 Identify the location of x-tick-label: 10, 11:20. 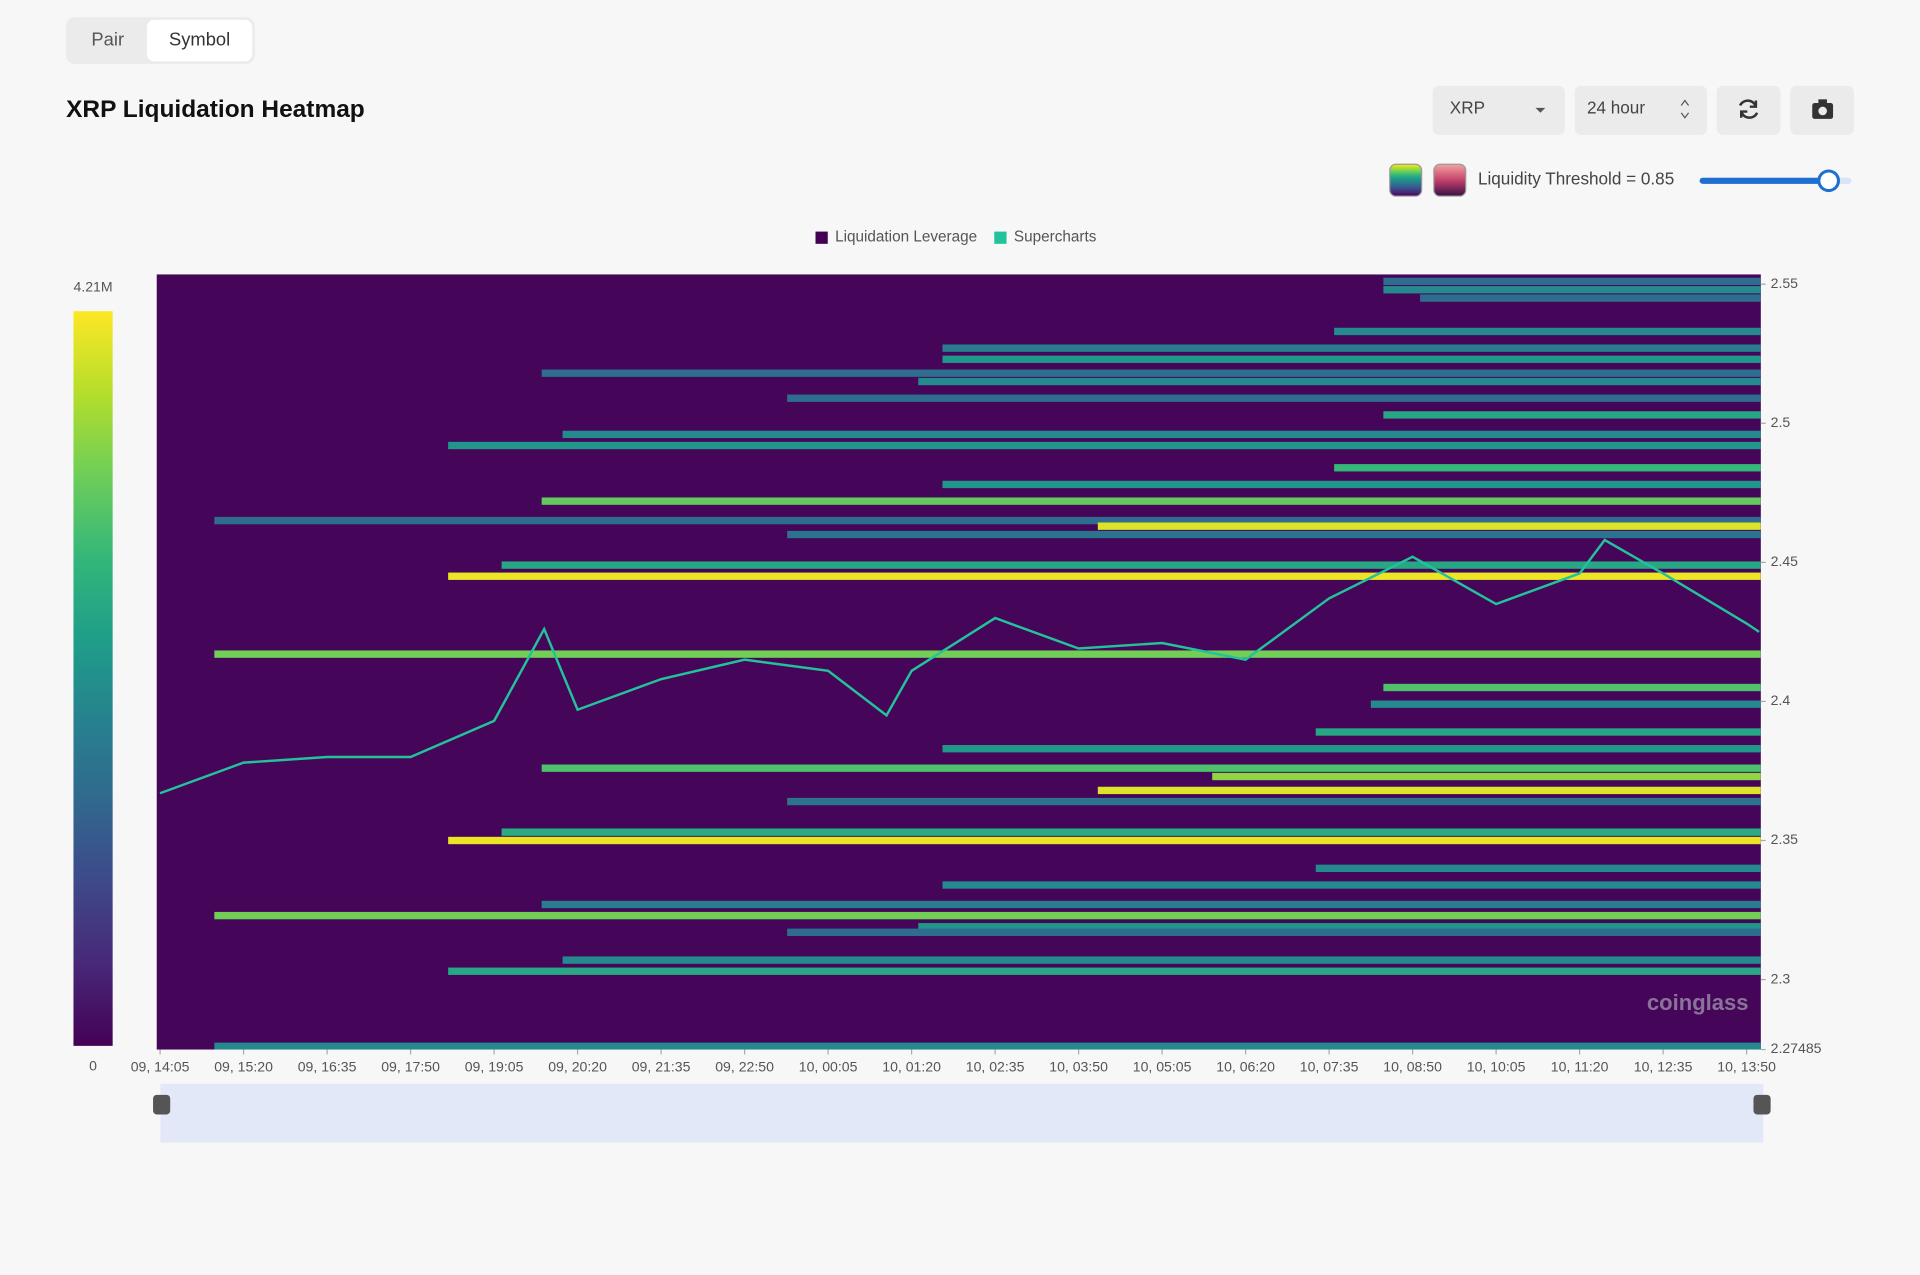
(1580, 1067).